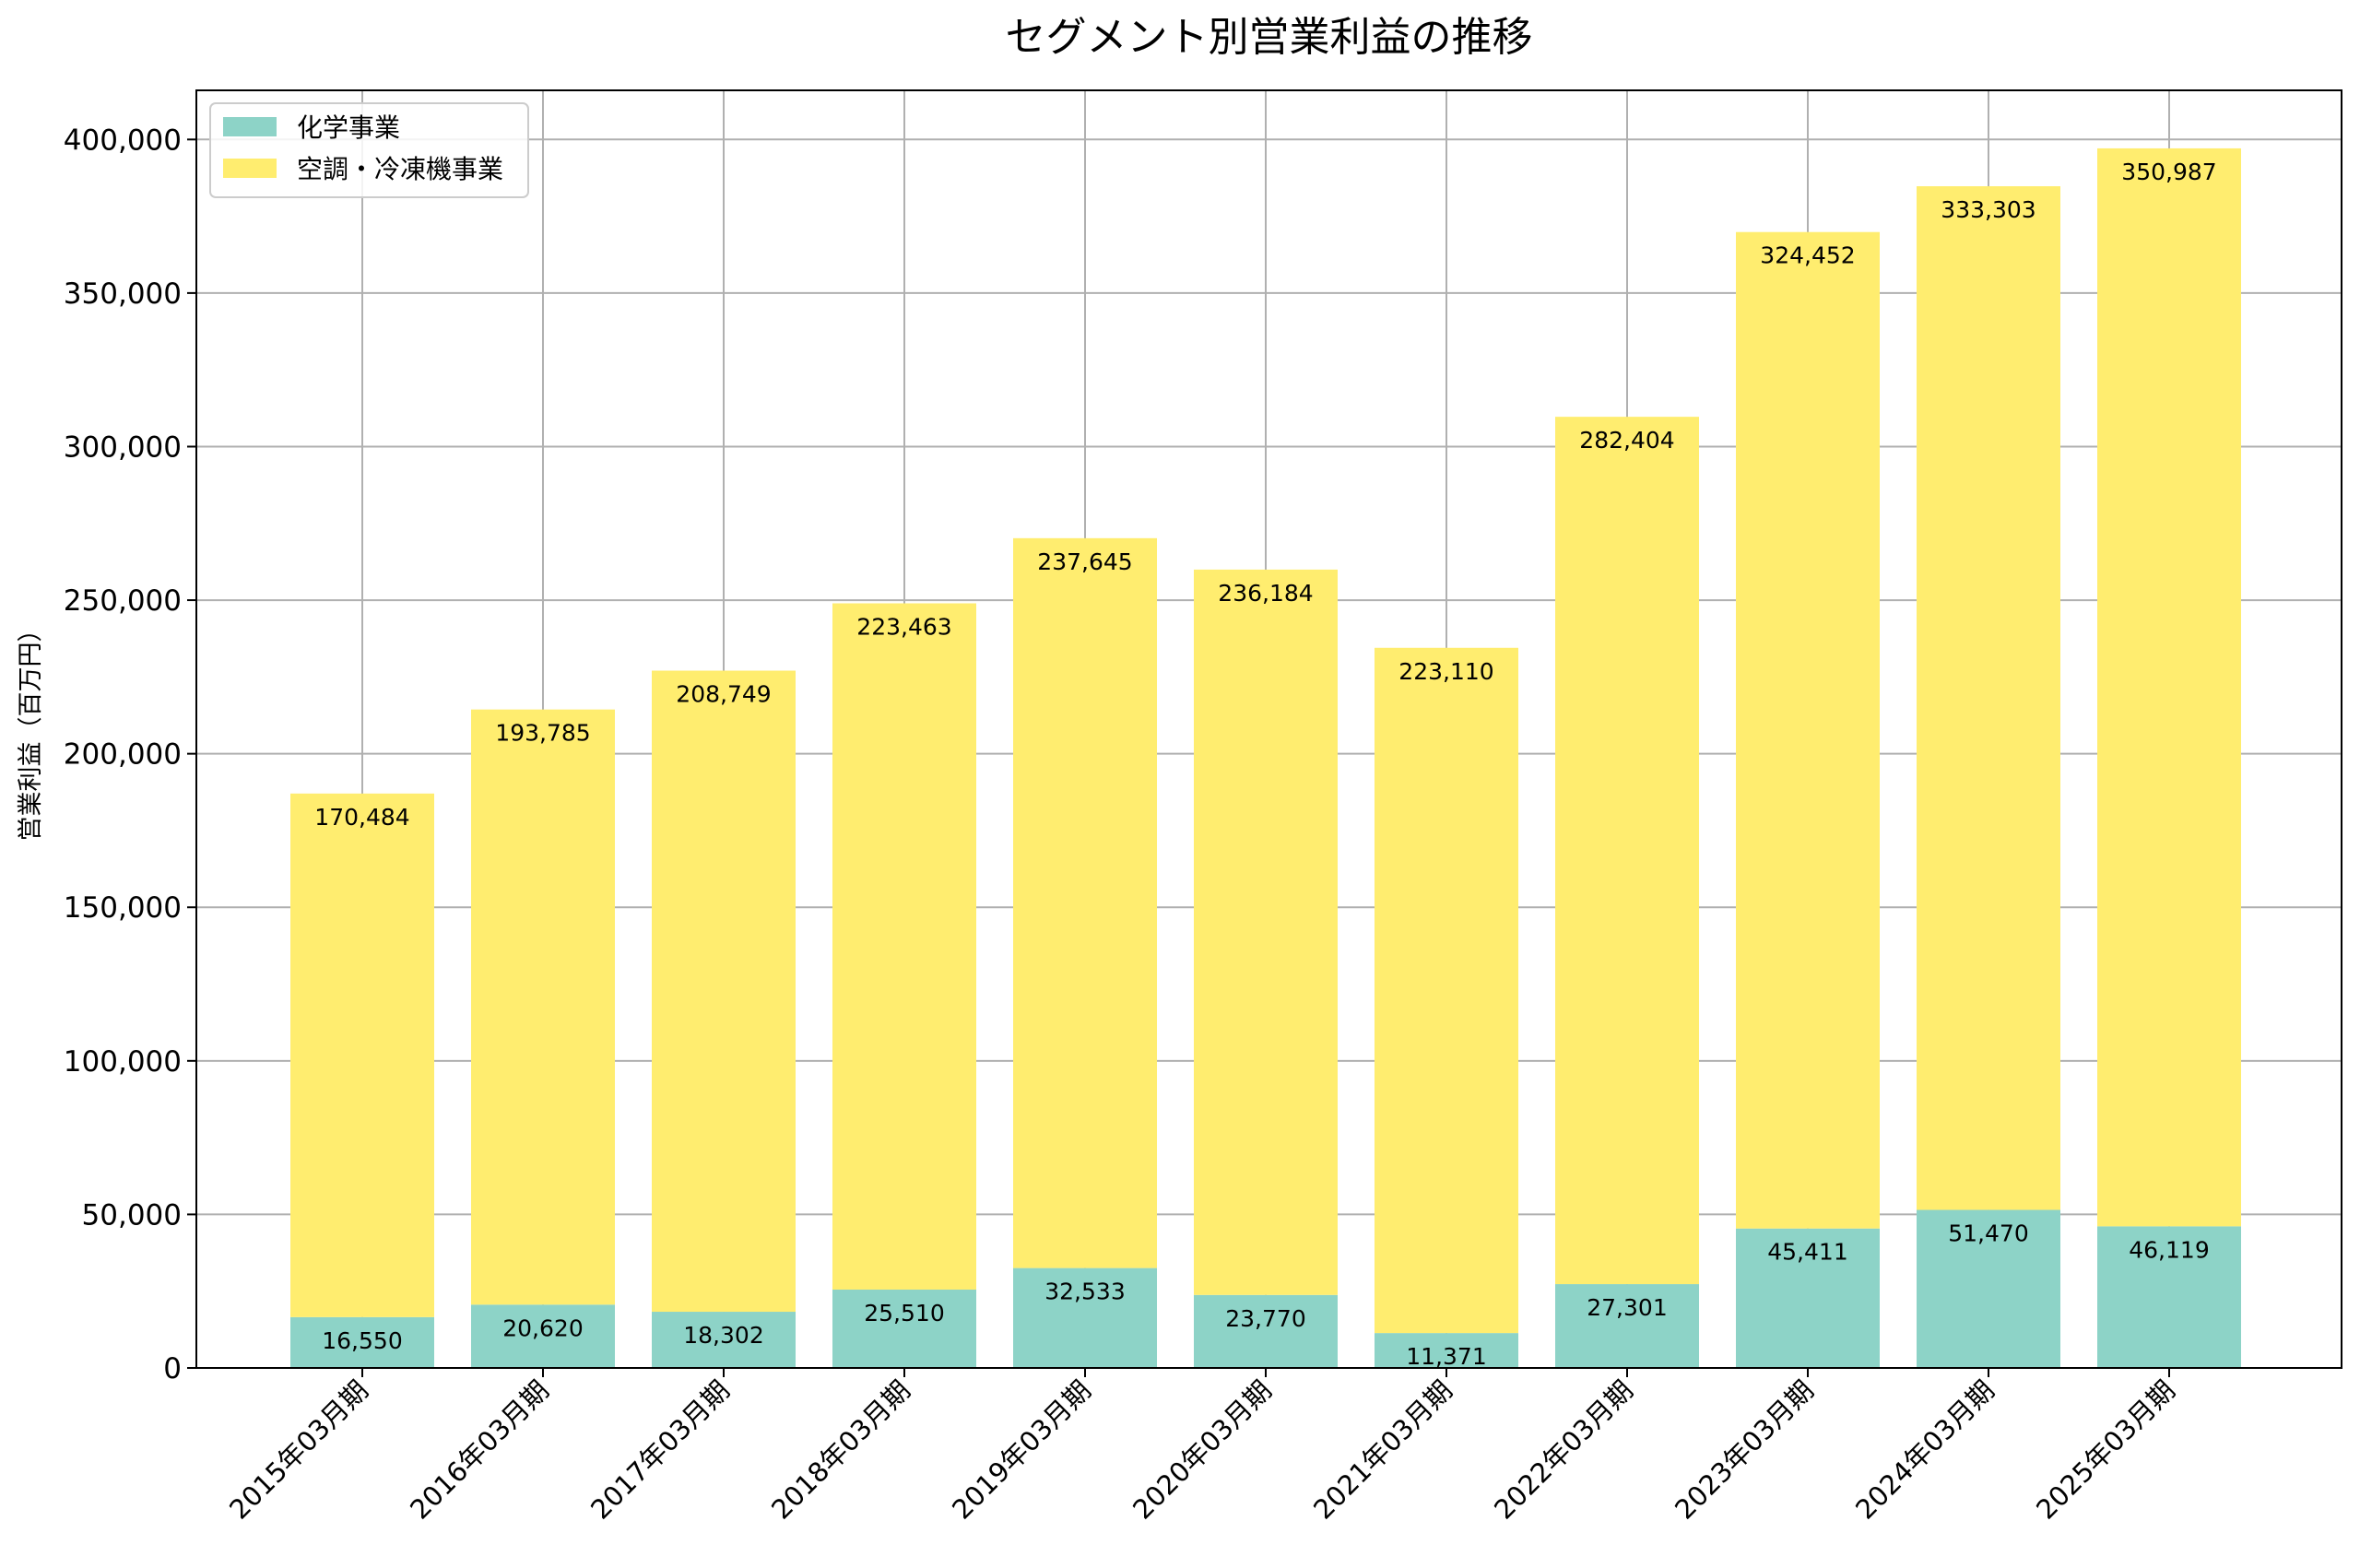  What do you see at coordinates (132, 1215) in the screenshot?
I see `y-tick-label: 50,000` at bounding box center [132, 1215].